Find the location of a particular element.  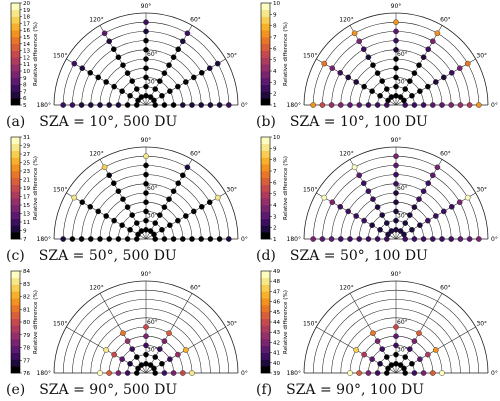

colorbar-tick-label: 15 is located at coordinates (27, 38).